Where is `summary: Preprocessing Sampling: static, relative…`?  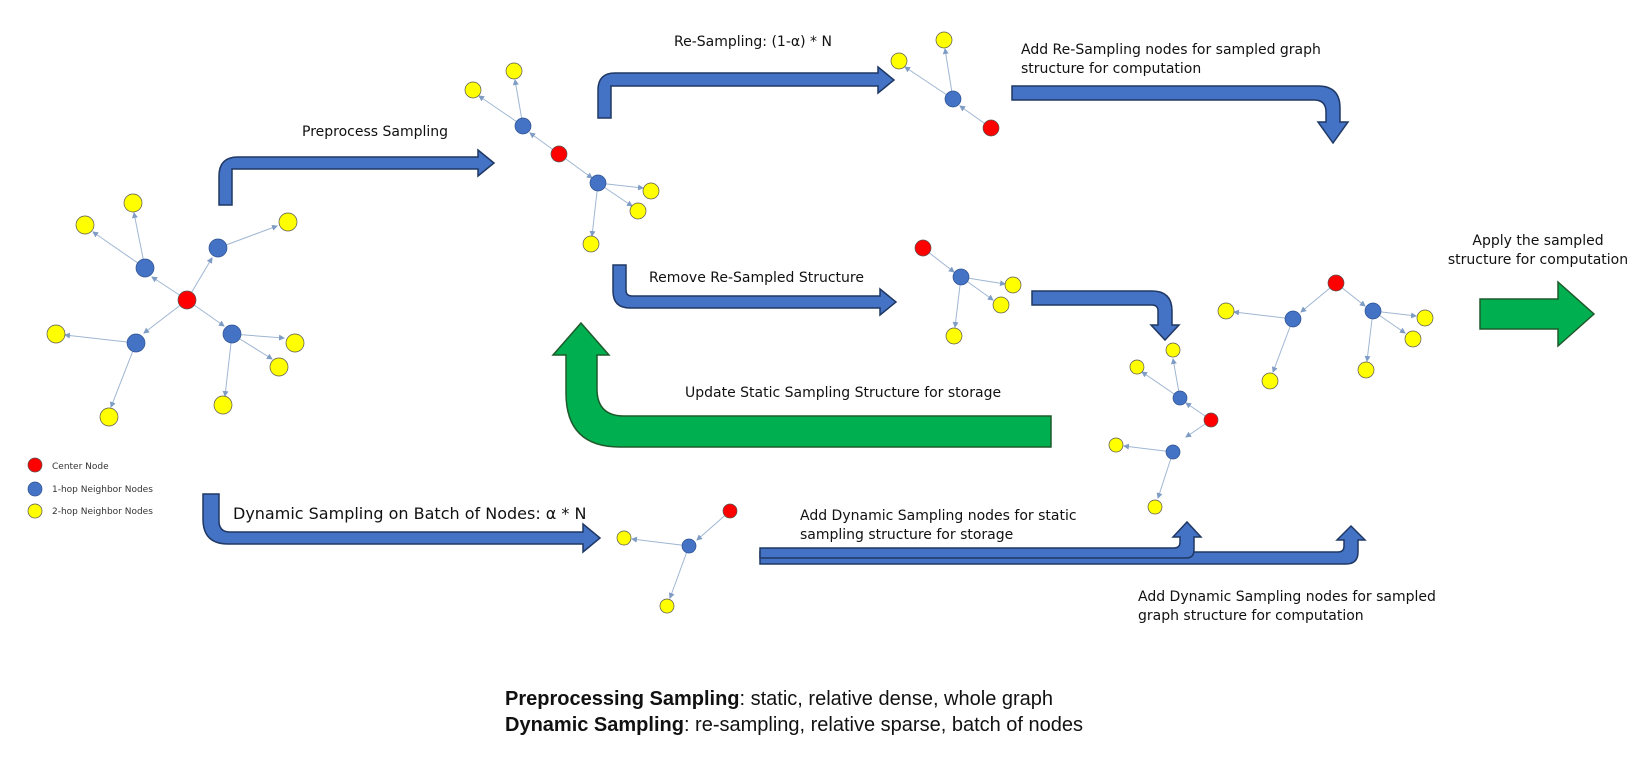 summary: Preprocessing Sampling: static, relative… is located at coordinates (794, 712).